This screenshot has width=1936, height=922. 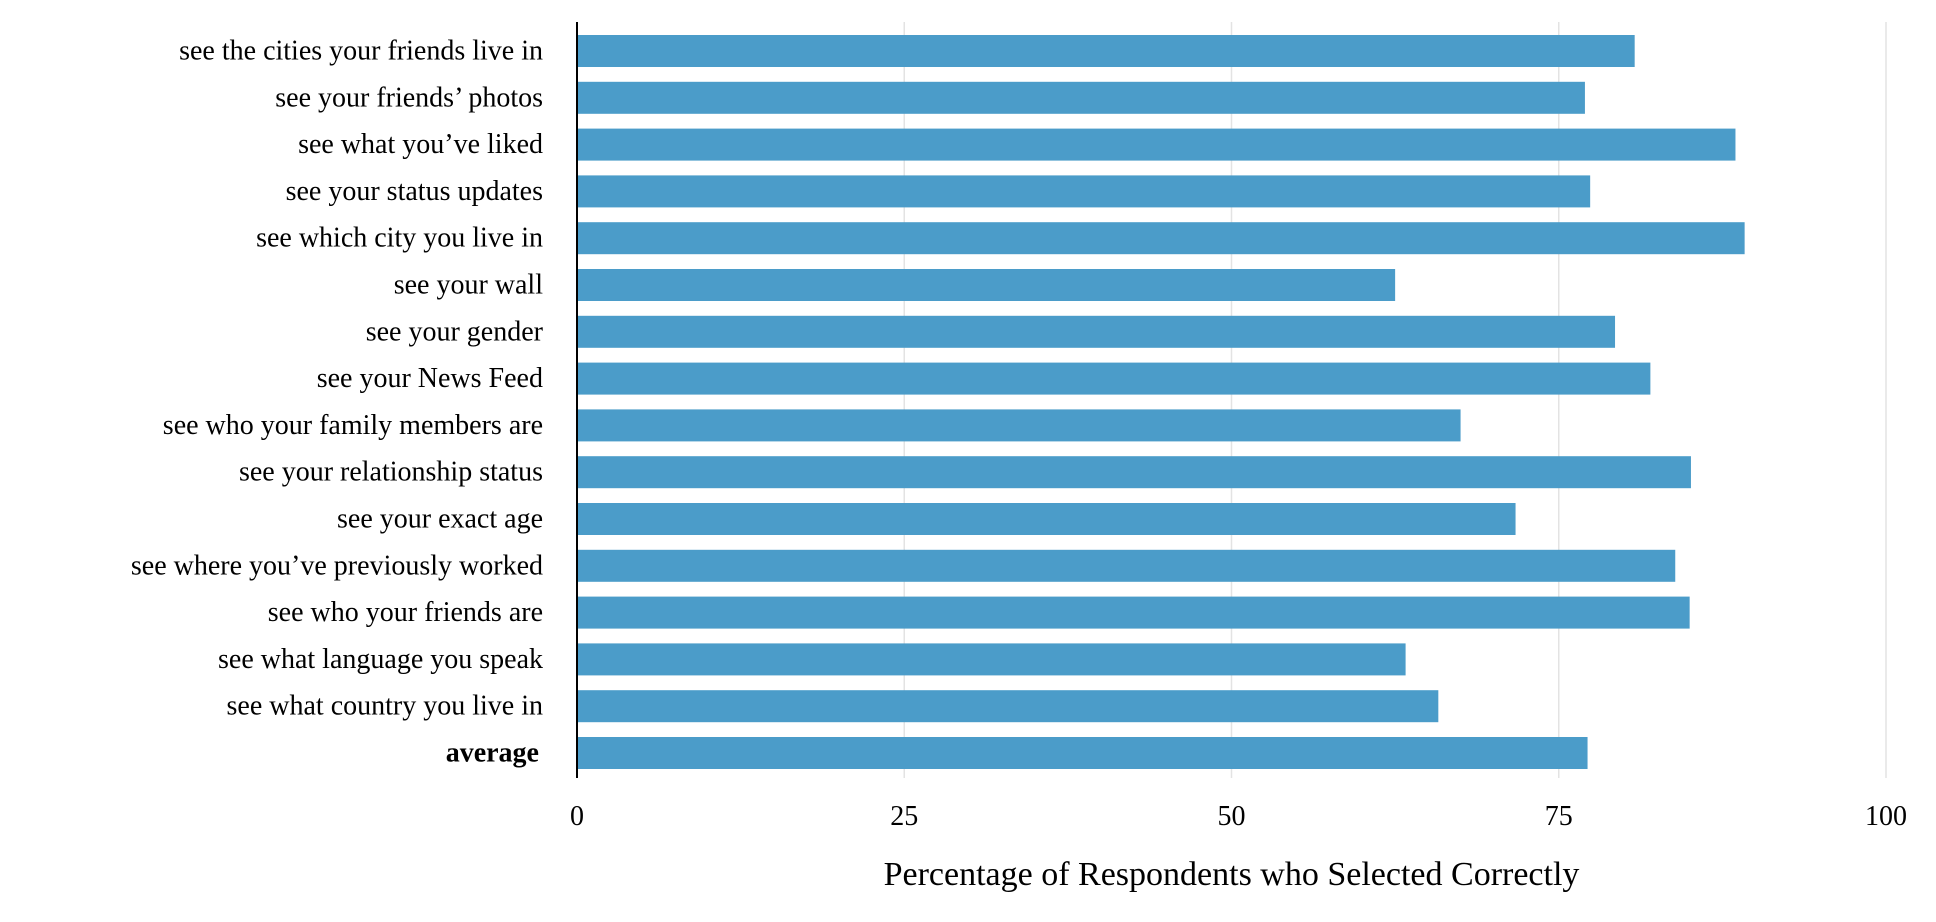 I want to click on category-label-see-your-wall: see your wall, so click(x=469, y=285).